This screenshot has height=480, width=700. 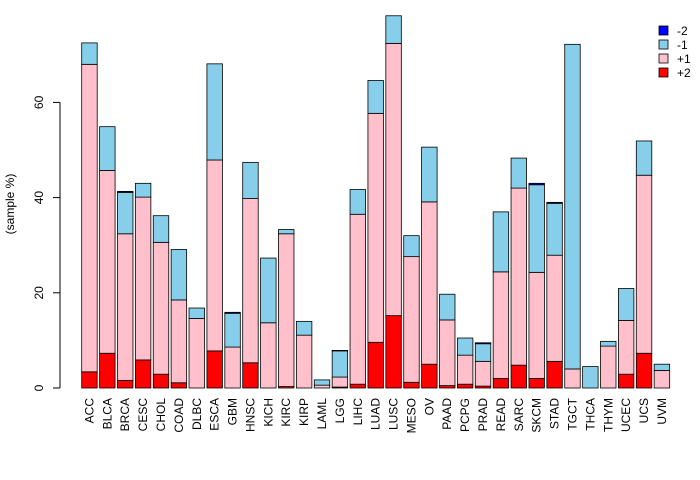 I want to click on bar-segment-hnsc-plus2, so click(x=250, y=375).